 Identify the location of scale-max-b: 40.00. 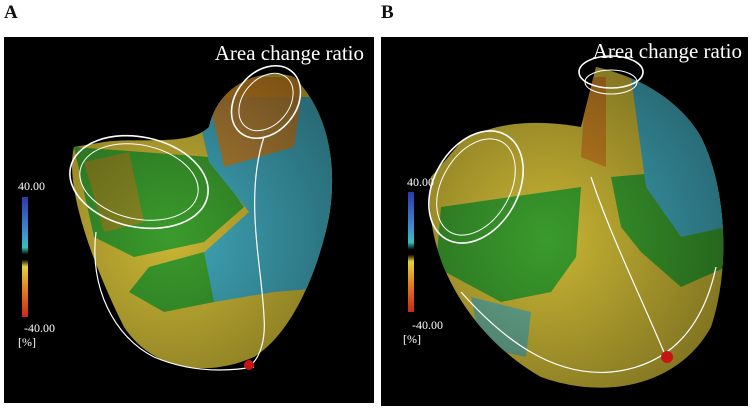
(420, 182).